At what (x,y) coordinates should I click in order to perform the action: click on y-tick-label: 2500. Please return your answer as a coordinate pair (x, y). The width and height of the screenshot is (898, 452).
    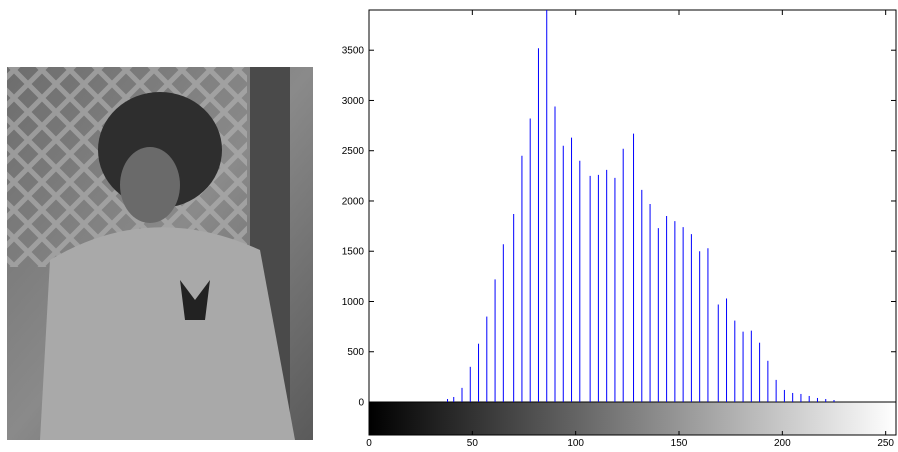
    Looking at the image, I should click on (353, 151).